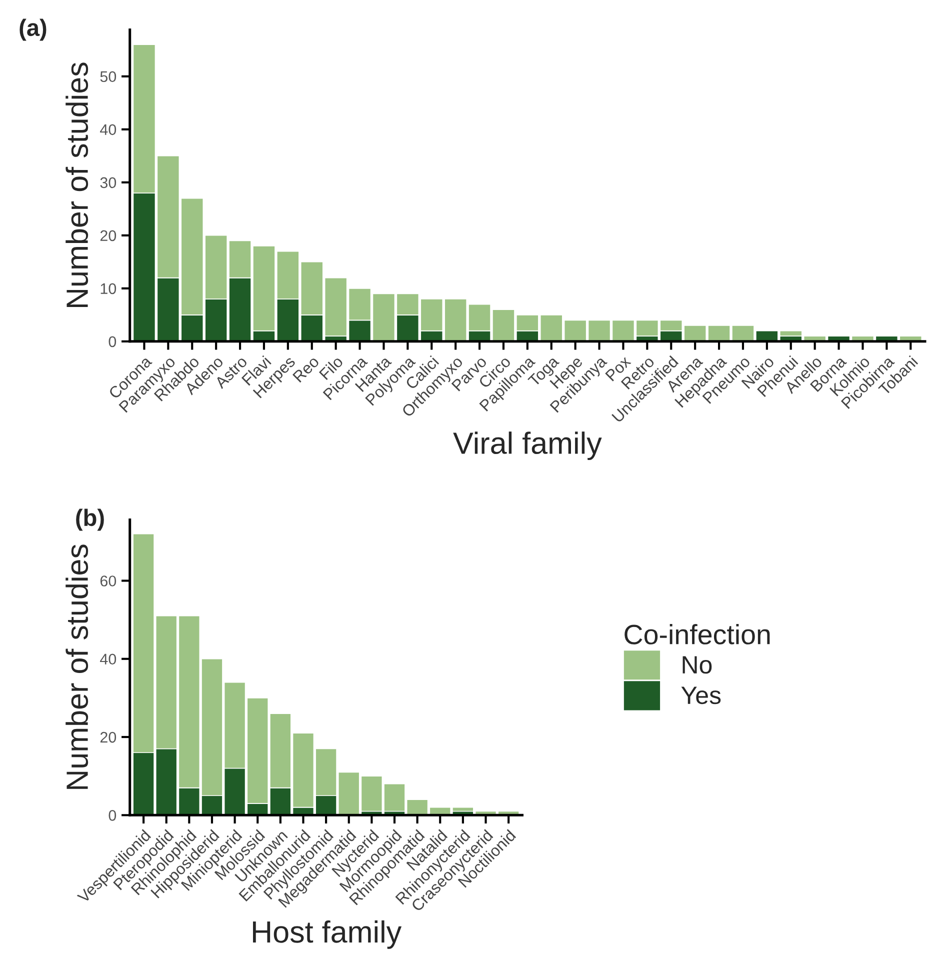 The width and height of the screenshot is (941, 959). What do you see at coordinates (306, 369) in the screenshot?
I see `x-tick-label: Reo` at bounding box center [306, 369].